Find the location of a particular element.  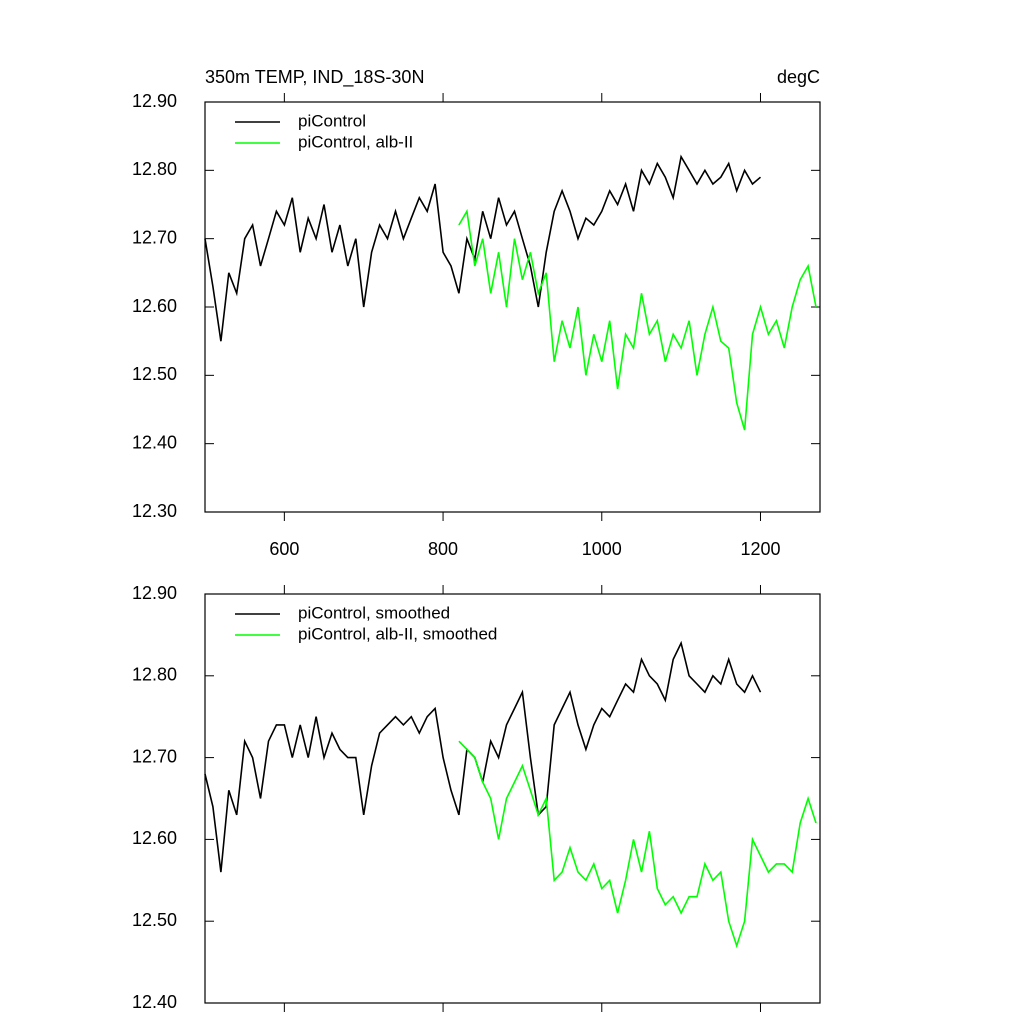

x-tick-label: 1000 is located at coordinates (602, 549).